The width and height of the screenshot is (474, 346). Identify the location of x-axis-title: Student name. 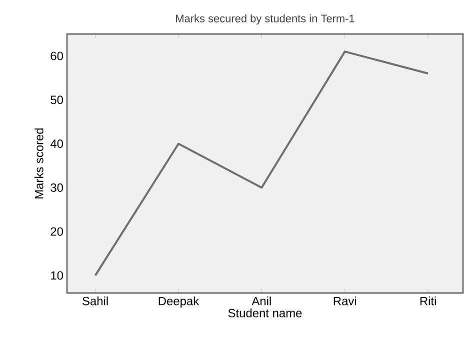
(265, 313).